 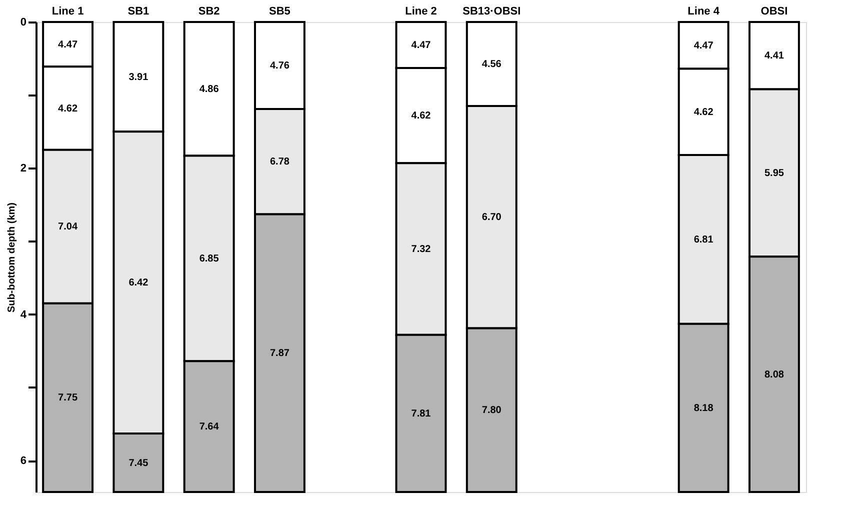 What do you see at coordinates (491, 12) in the screenshot?
I see `x-tick-label: SB13·OBSI` at bounding box center [491, 12].